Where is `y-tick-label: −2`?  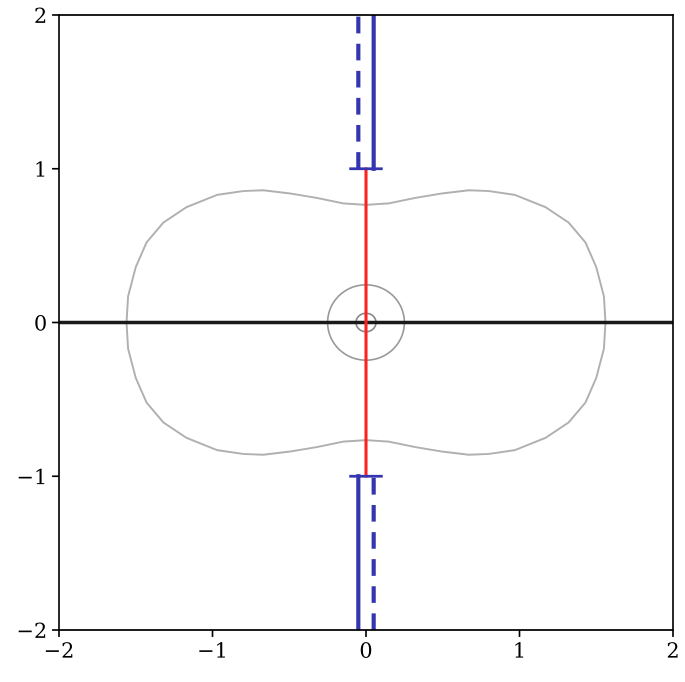 y-tick-label: −2 is located at coordinates (32, 630).